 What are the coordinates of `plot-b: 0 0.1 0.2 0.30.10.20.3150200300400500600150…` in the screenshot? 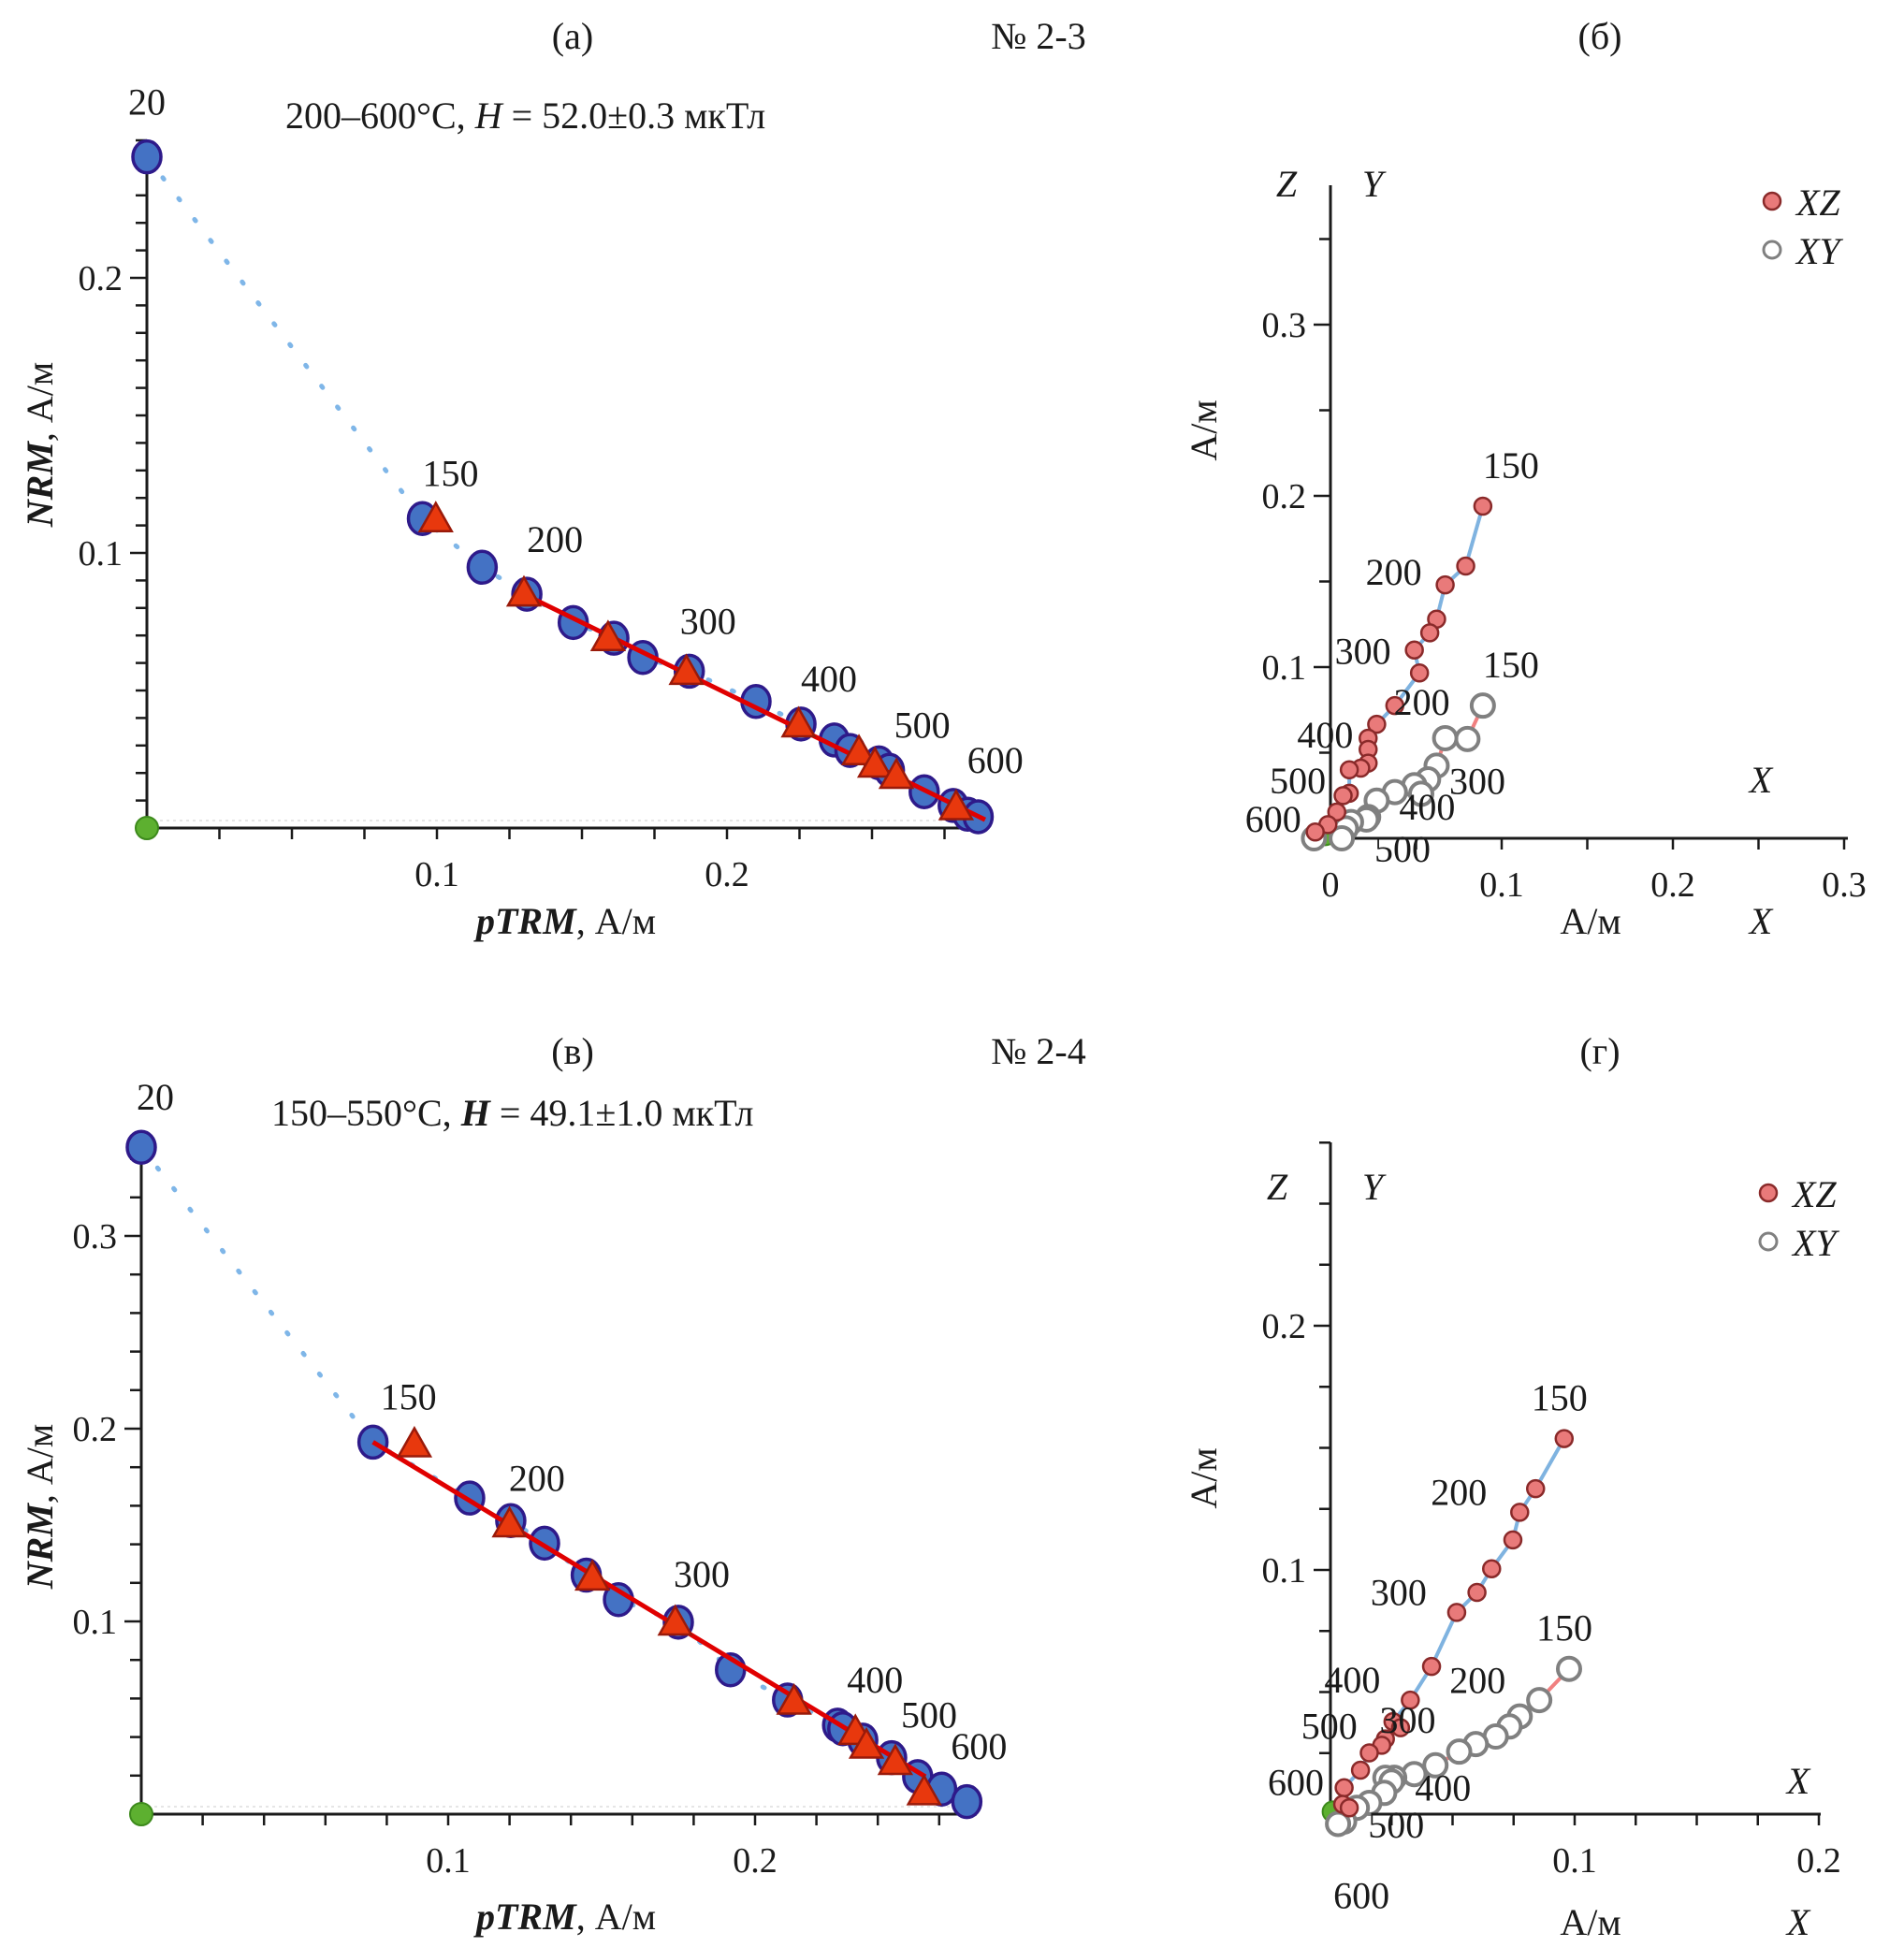 It's located at (1556, 545).